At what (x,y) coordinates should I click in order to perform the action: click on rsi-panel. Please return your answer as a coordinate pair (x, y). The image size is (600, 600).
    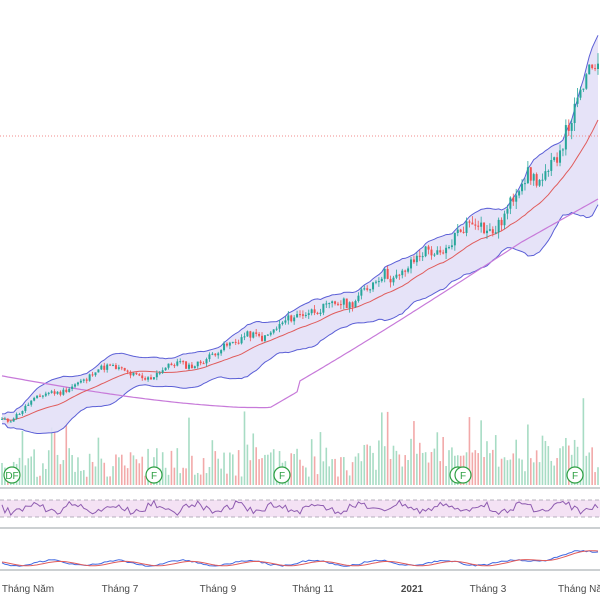
    Looking at the image, I should click on (300, 508).